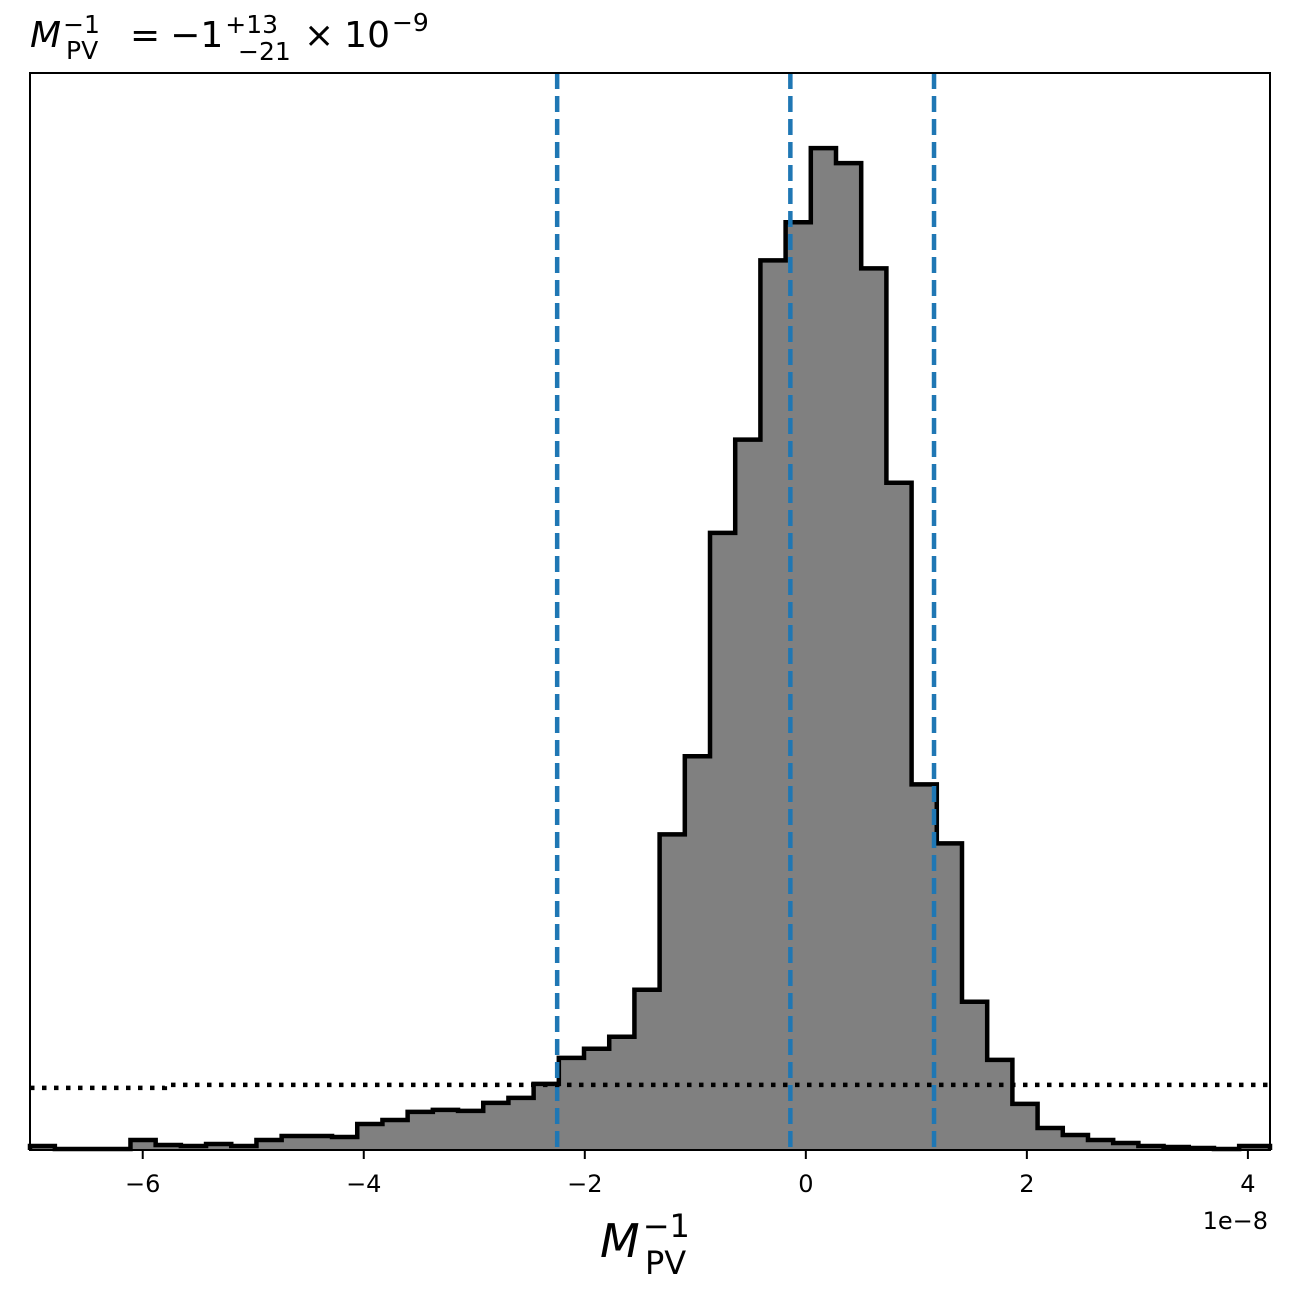  Describe the element at coordinates (45, 35) in the screenshot. I see `title-symbol: M` at that location.